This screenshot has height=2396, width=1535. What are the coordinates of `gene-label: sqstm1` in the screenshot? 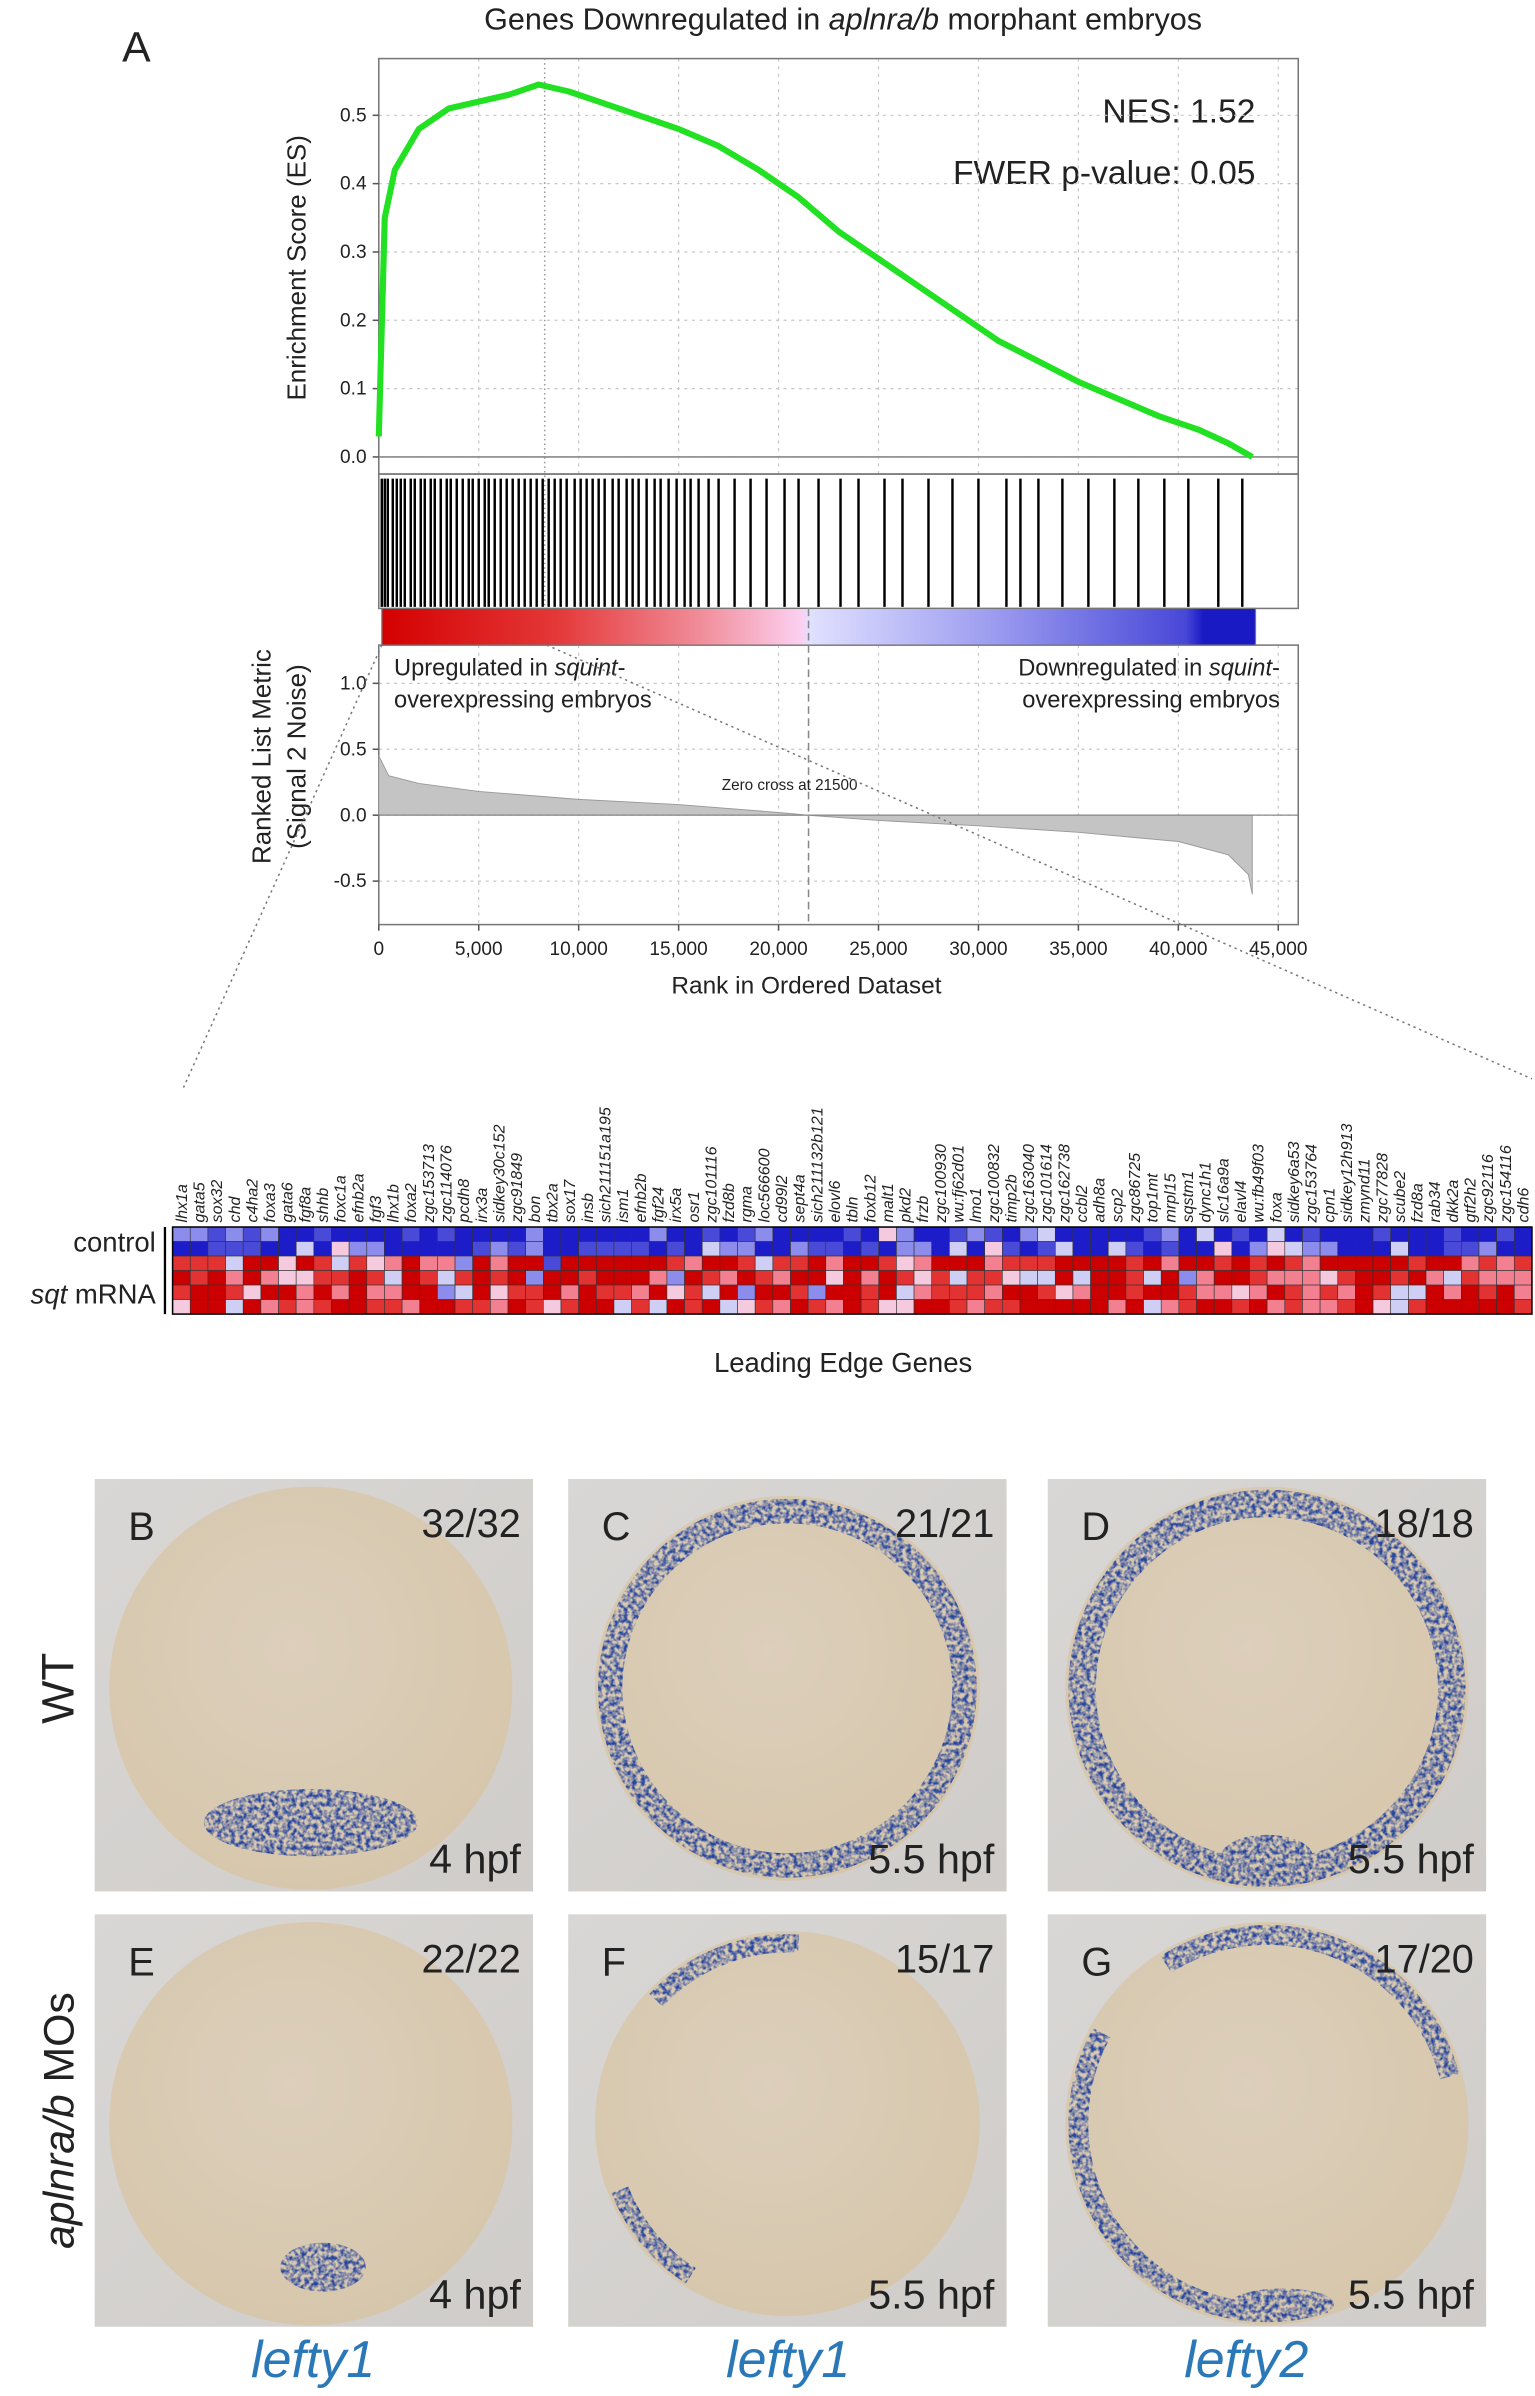 It's located at (1188, 1197).